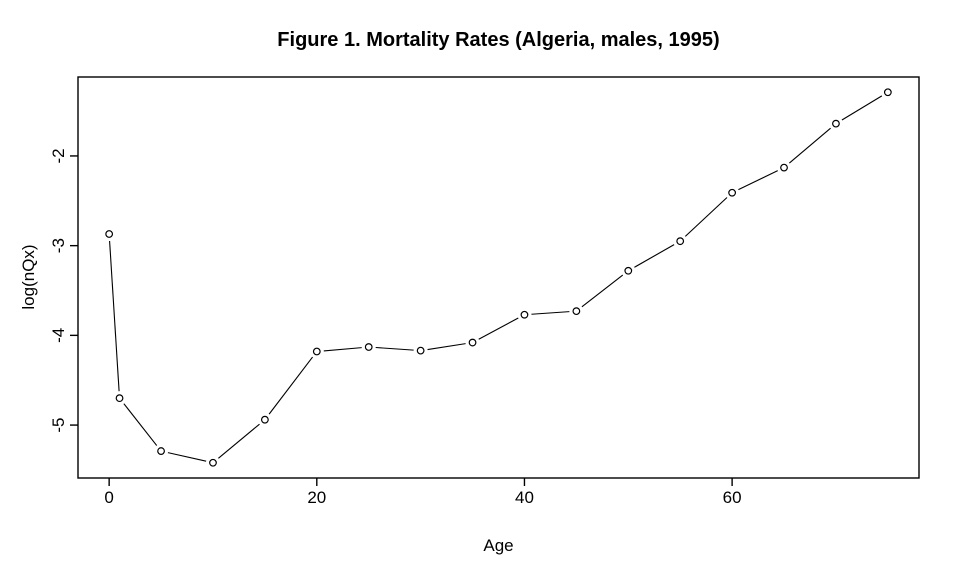  What do you see at coordinates (498, 545) in the screenshot?
I see `x-axis-label: Age` at bounding box center [498, 545].